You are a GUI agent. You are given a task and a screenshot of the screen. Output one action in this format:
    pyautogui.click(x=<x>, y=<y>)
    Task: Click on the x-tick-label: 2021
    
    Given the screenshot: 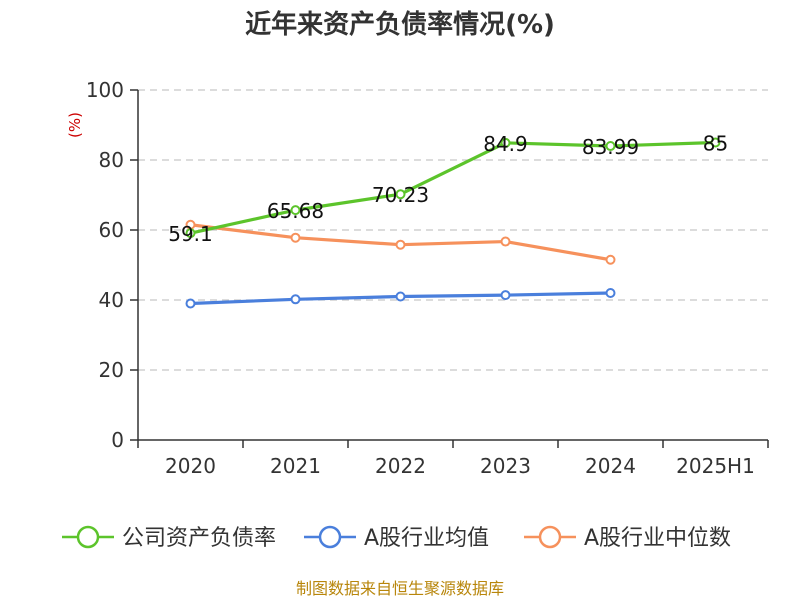 What is the action you would take?
    pyautogui.click(x=295, y=466)
    